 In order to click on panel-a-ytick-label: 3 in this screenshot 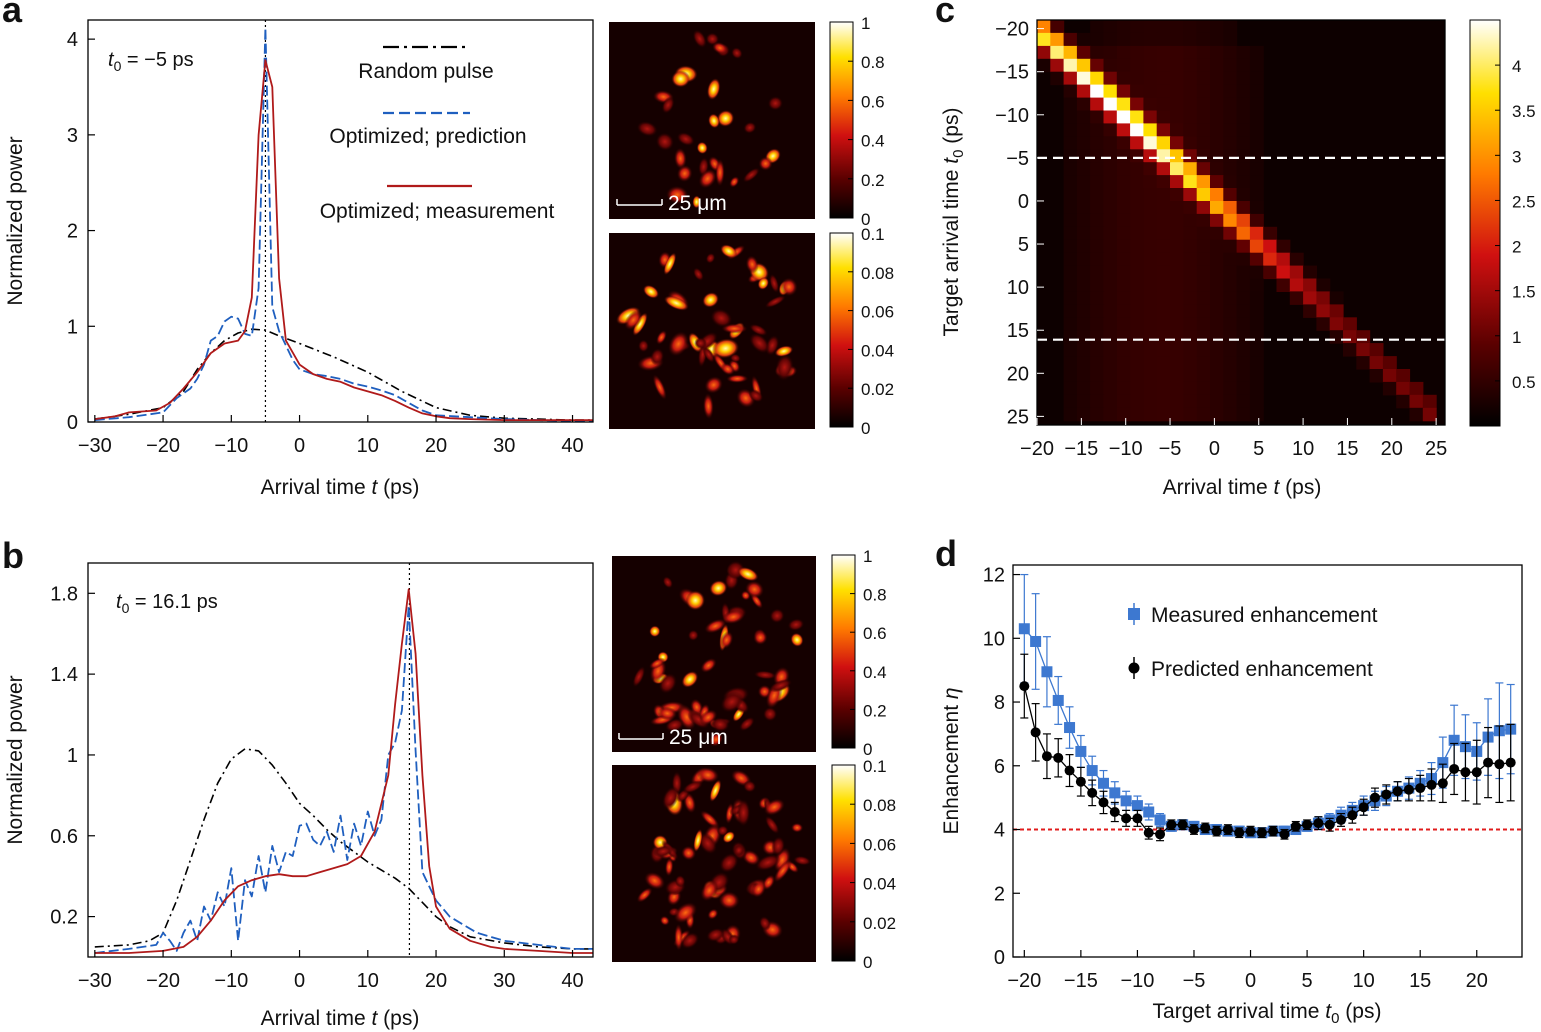, I will do `click(72, 136)`.